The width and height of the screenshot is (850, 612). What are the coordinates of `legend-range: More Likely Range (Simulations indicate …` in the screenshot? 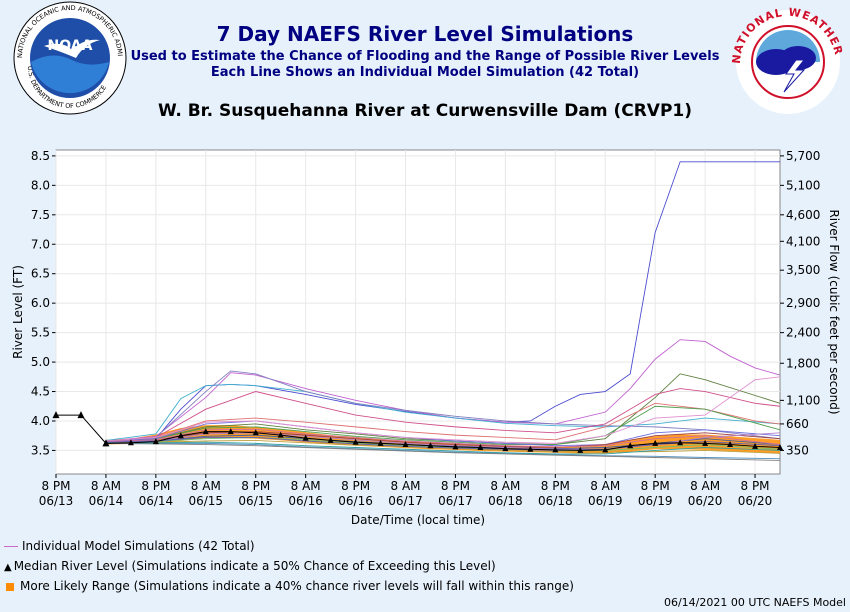 It's located at (290, 586).